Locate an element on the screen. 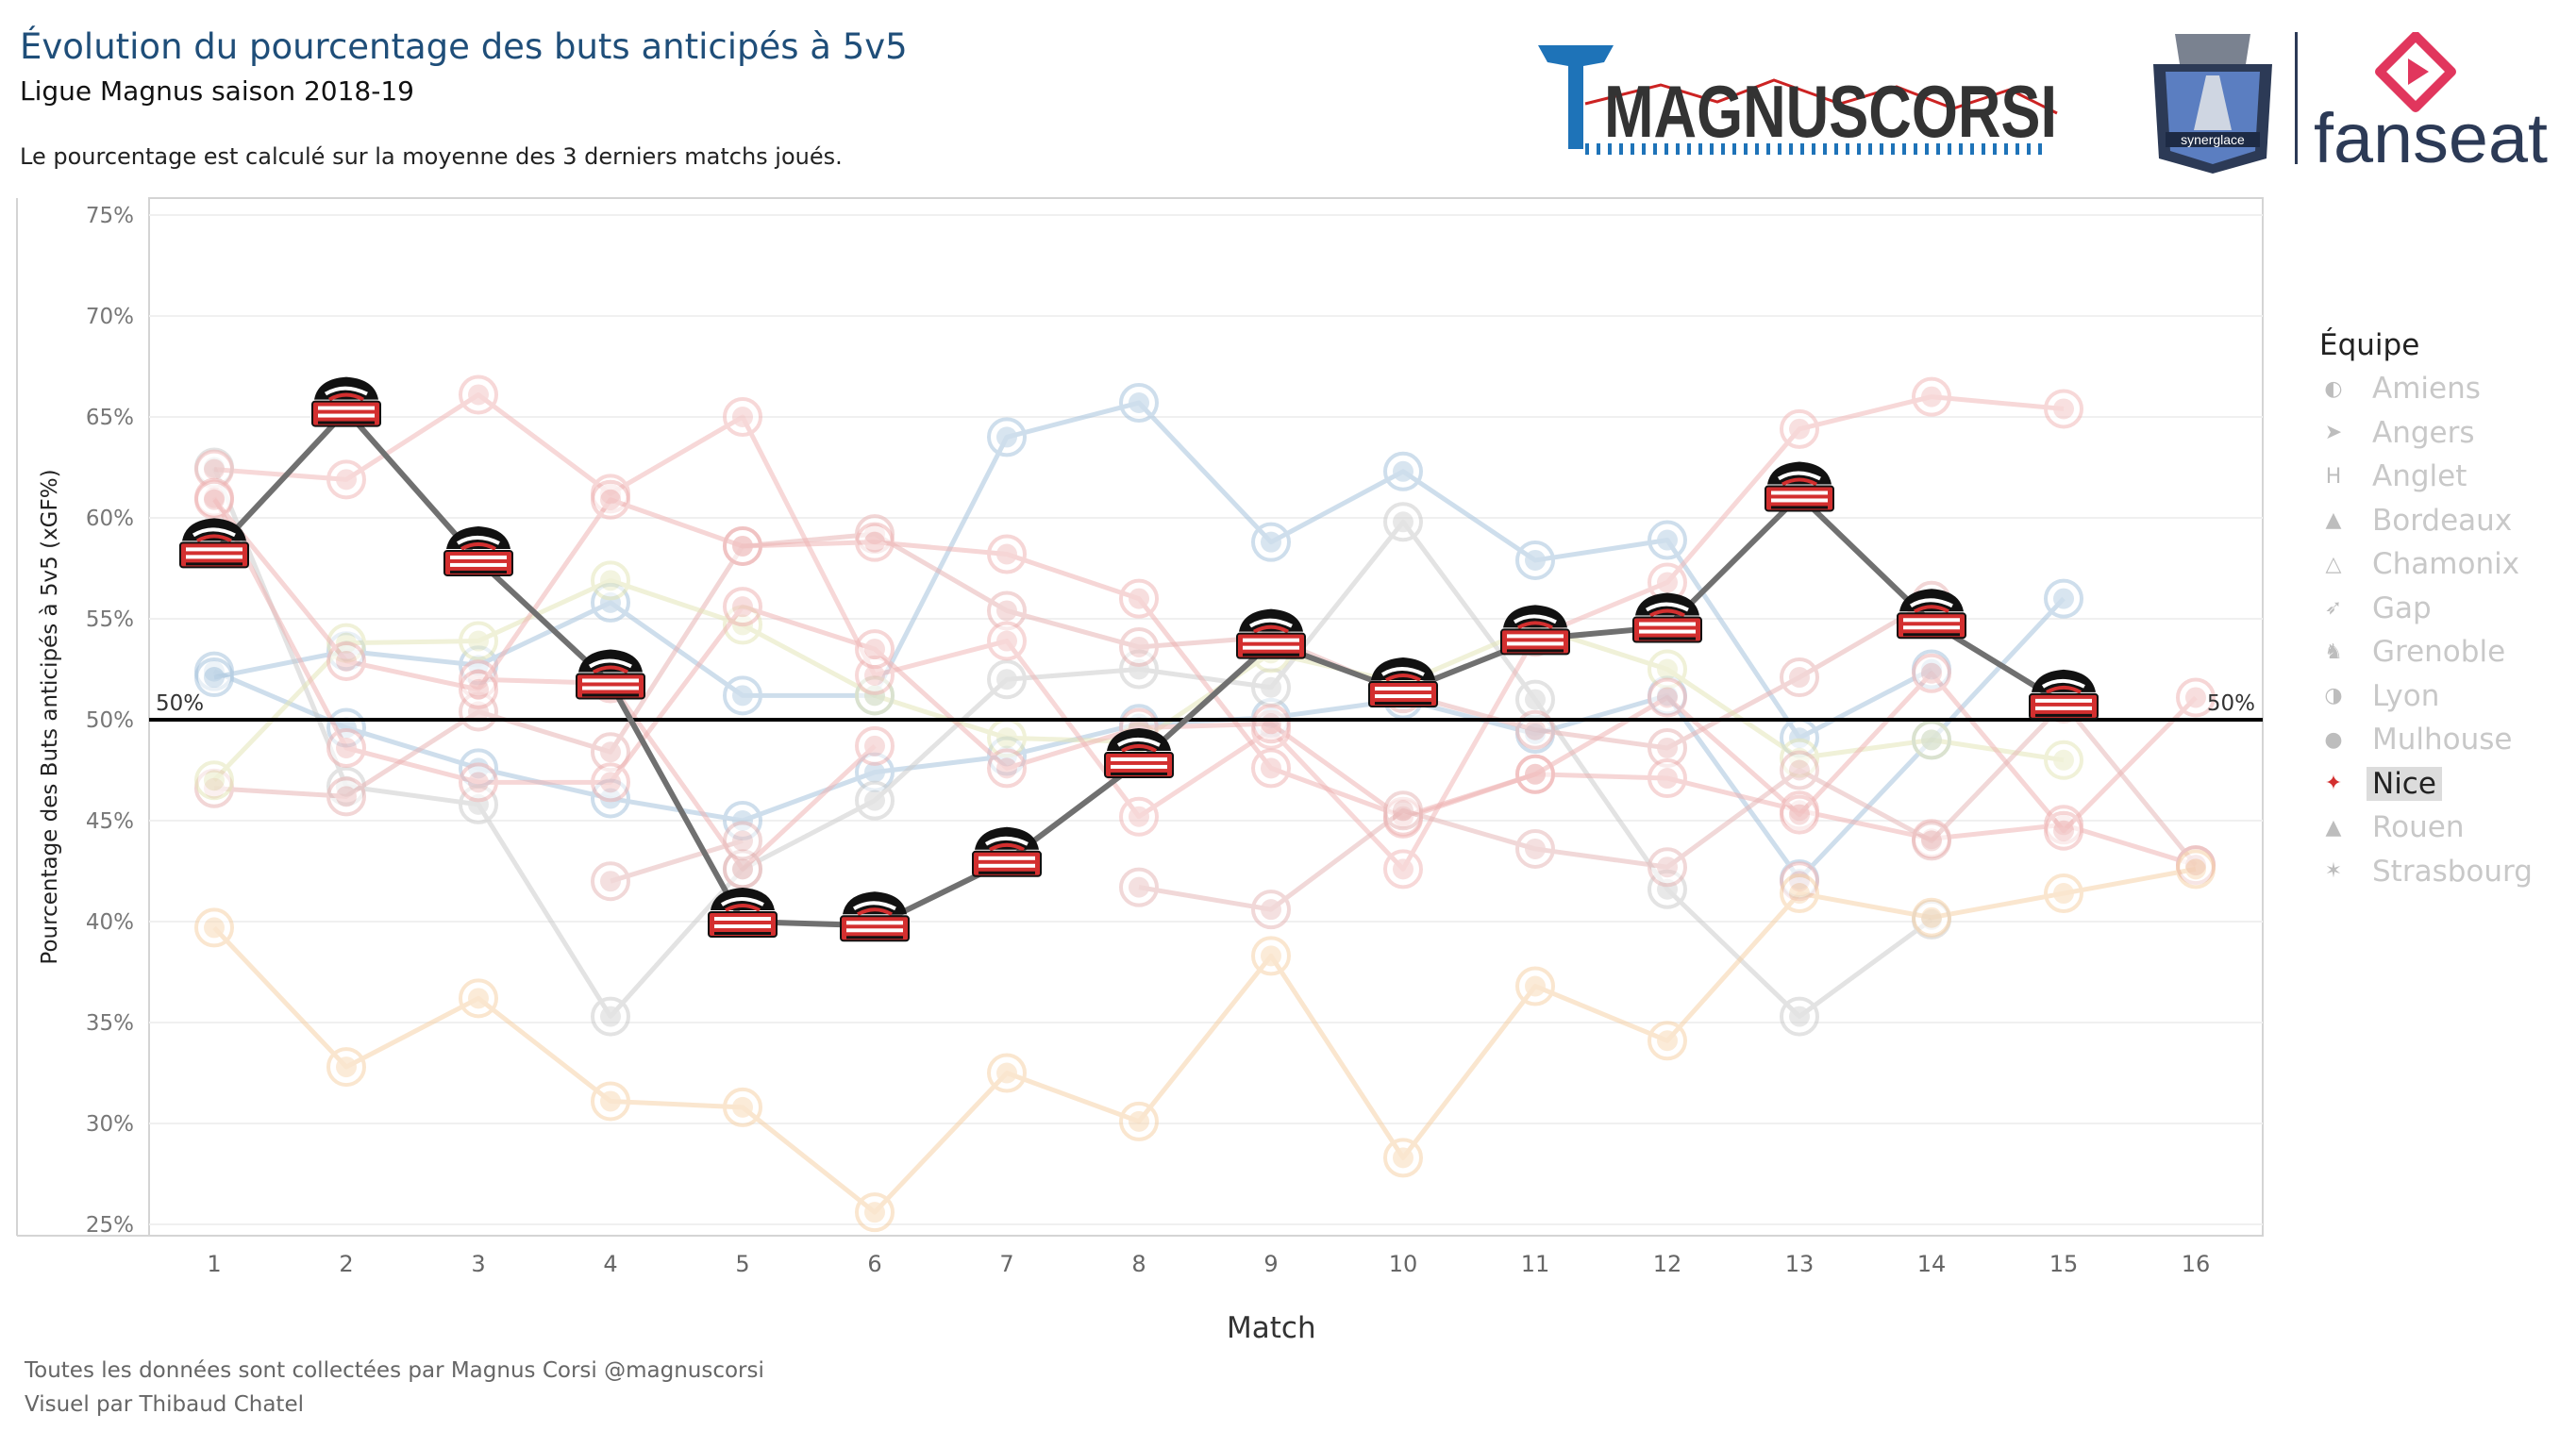  grenoble-logo-icon: ♞ is located at coordinates (2333, 652).